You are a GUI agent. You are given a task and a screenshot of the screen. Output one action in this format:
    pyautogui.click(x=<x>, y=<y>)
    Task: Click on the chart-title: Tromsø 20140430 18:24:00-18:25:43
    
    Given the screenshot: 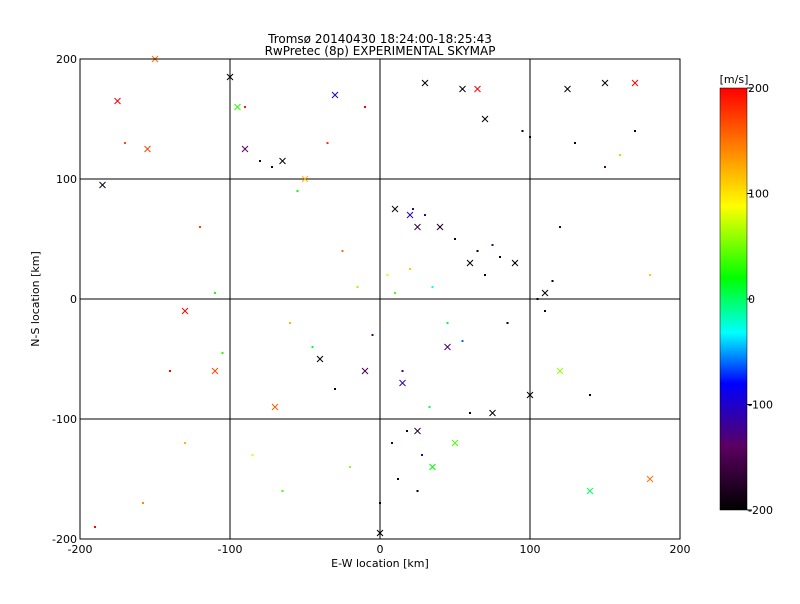 What is the action you would take?
    pyautogui.click(x=379, y=39)
    